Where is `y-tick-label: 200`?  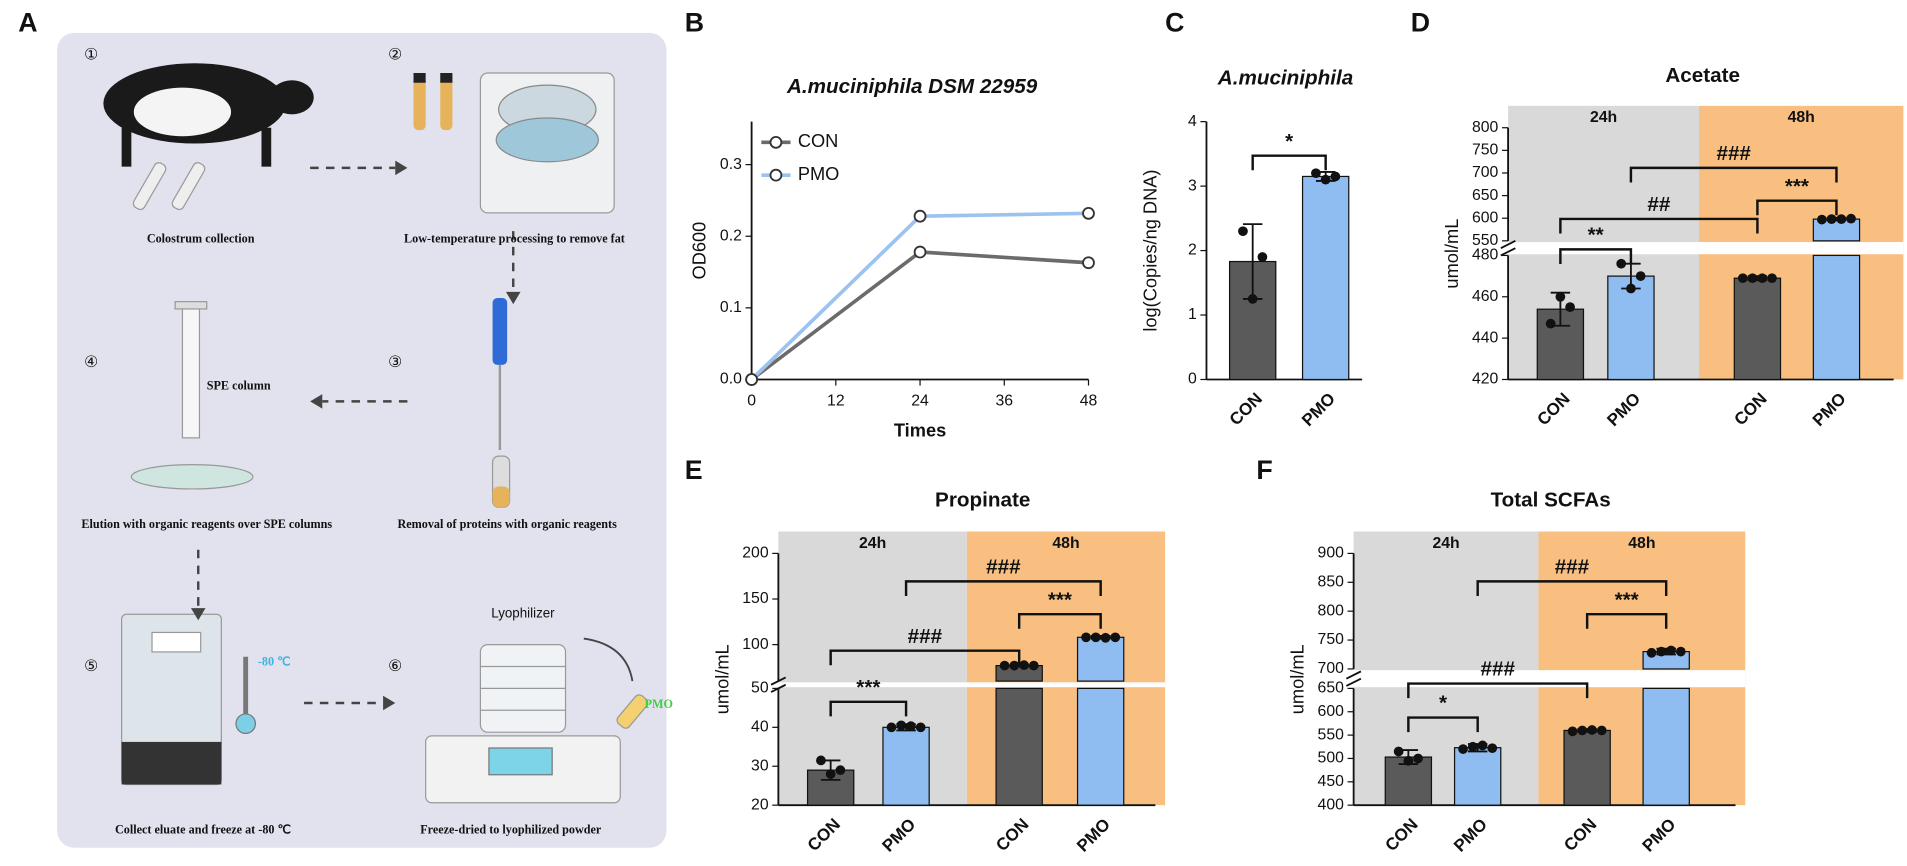 y-tick-label: 200 is located at coordinates (755, 553).